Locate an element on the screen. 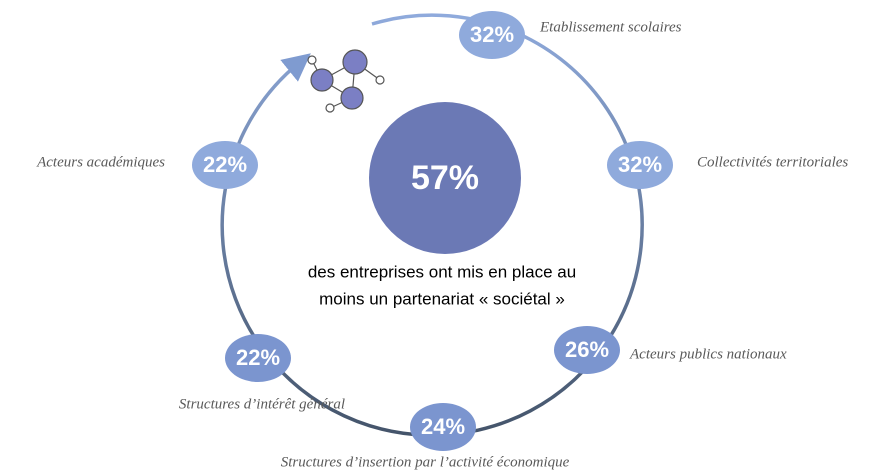  partner-value: 26% is located at coordinates (587, 349).